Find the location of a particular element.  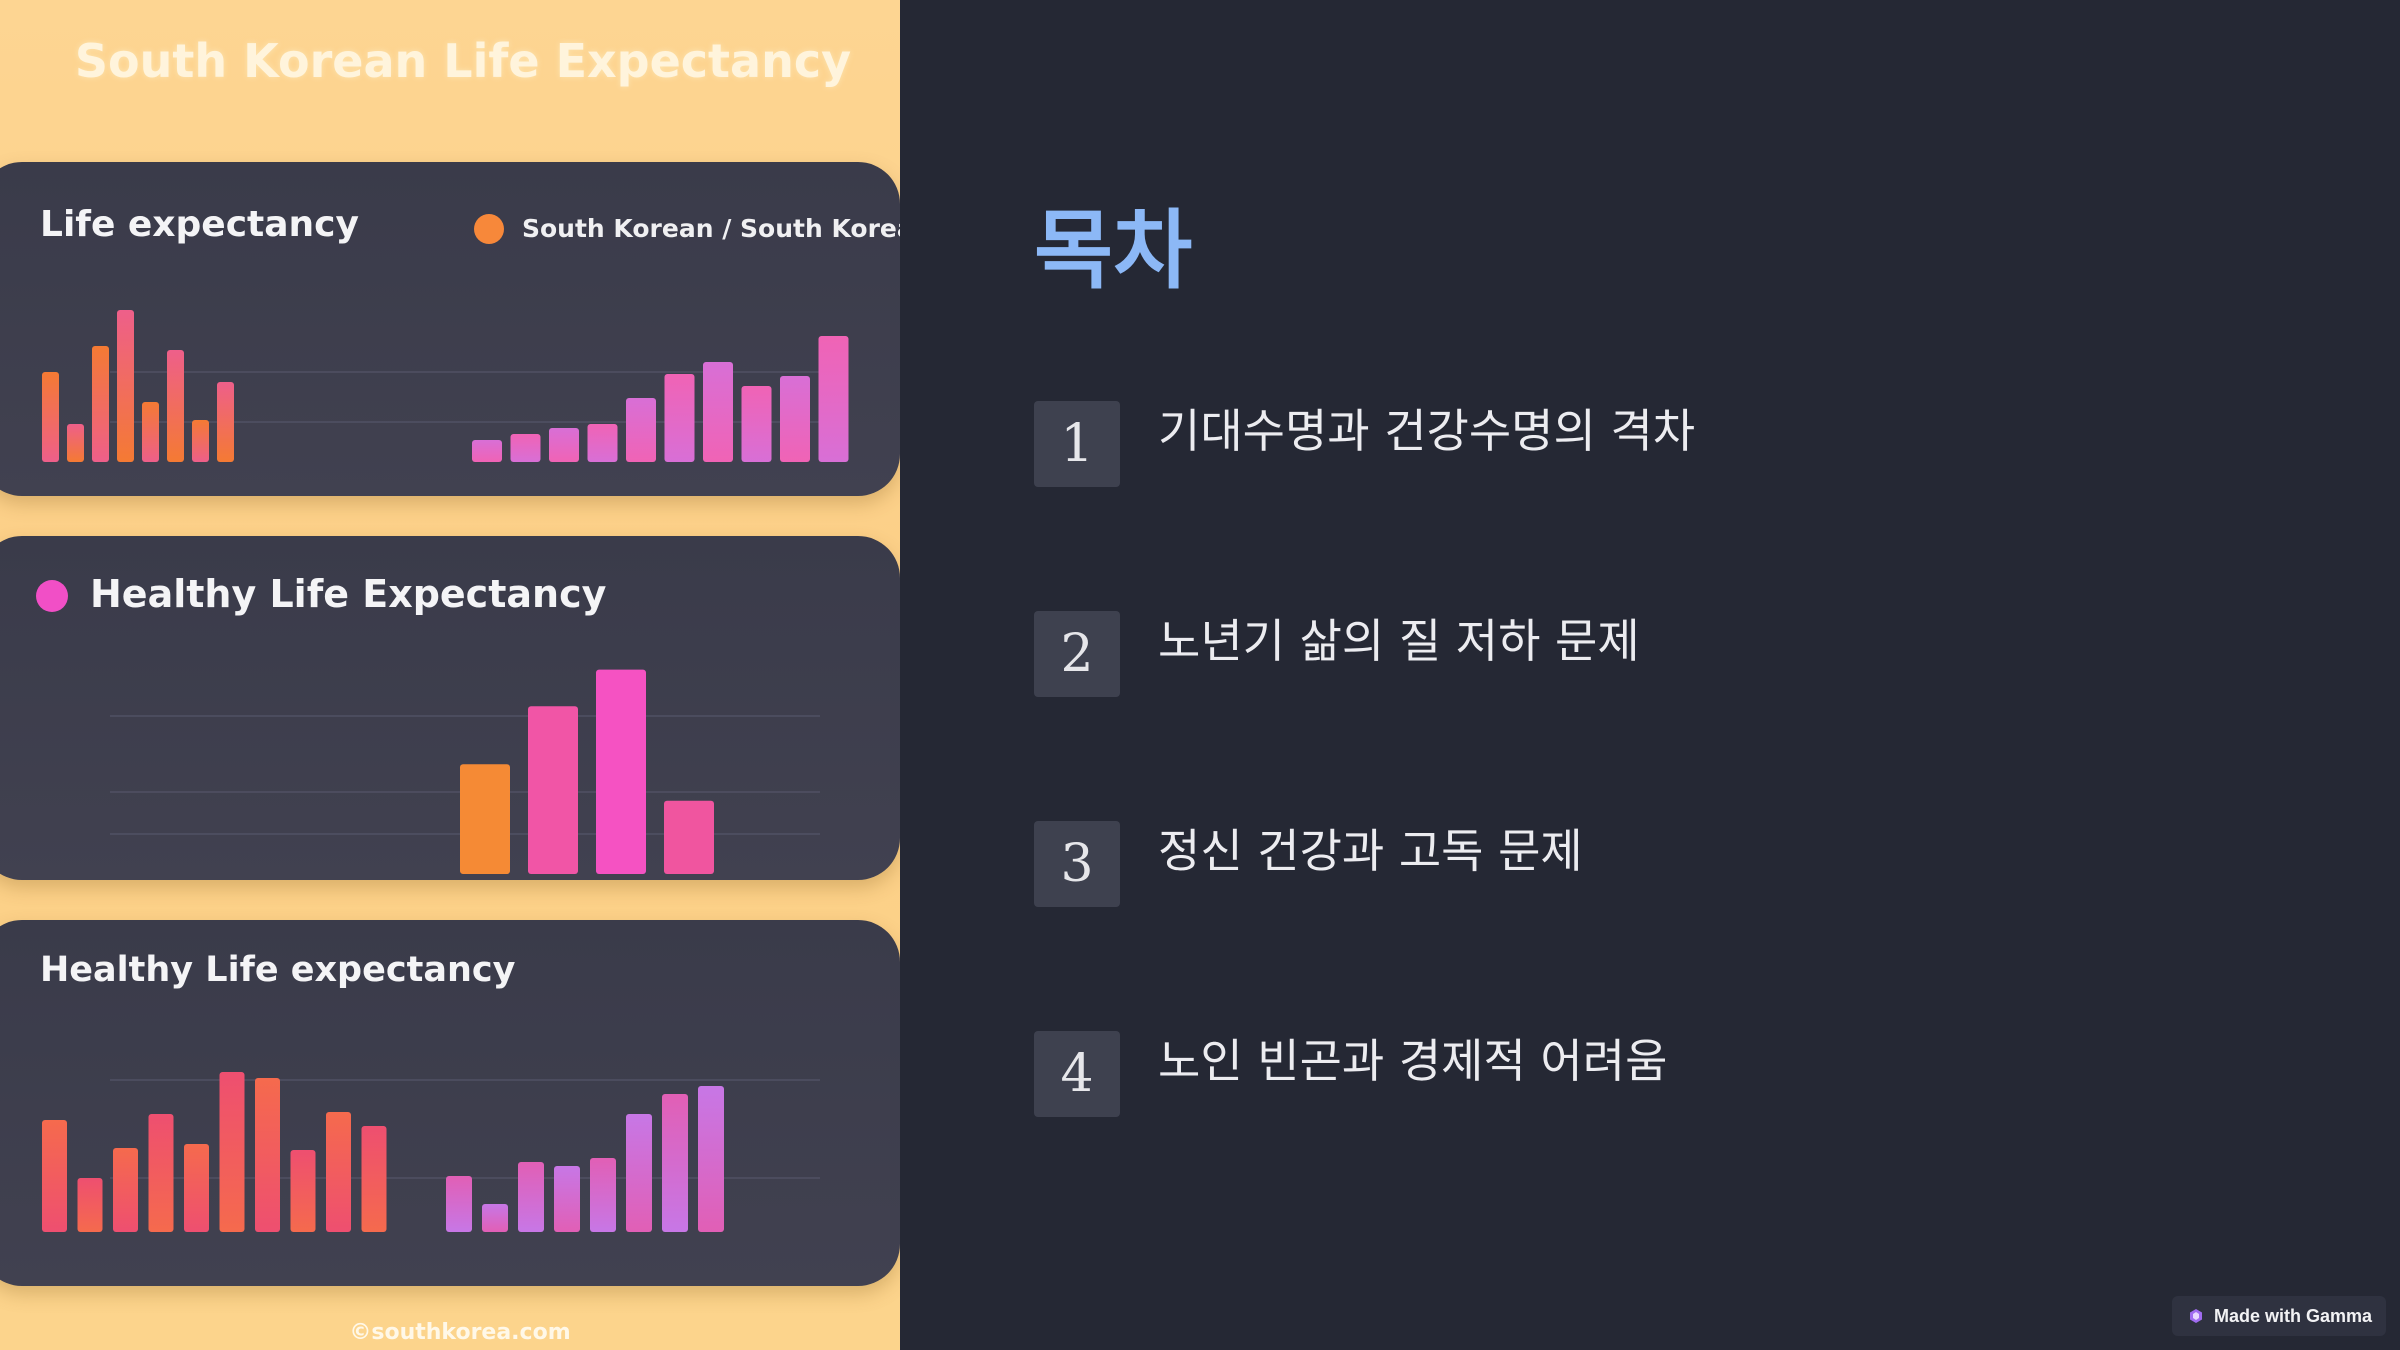

toc-number: 3 is located at coordinates (1077, 864).